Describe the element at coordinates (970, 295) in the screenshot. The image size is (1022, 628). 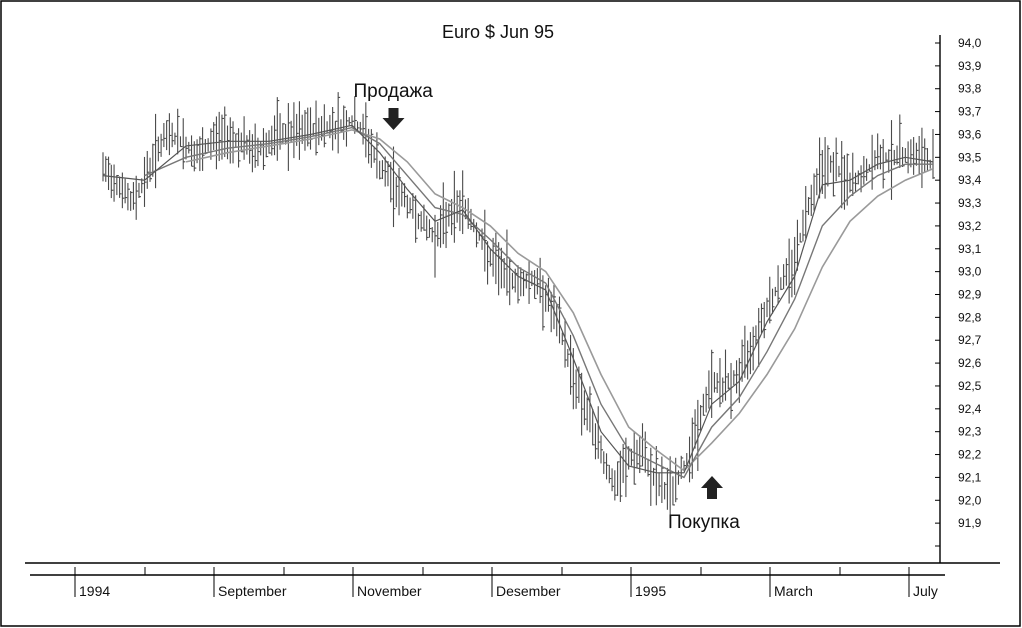
I see `y-tick-label: 92,9` at that location.